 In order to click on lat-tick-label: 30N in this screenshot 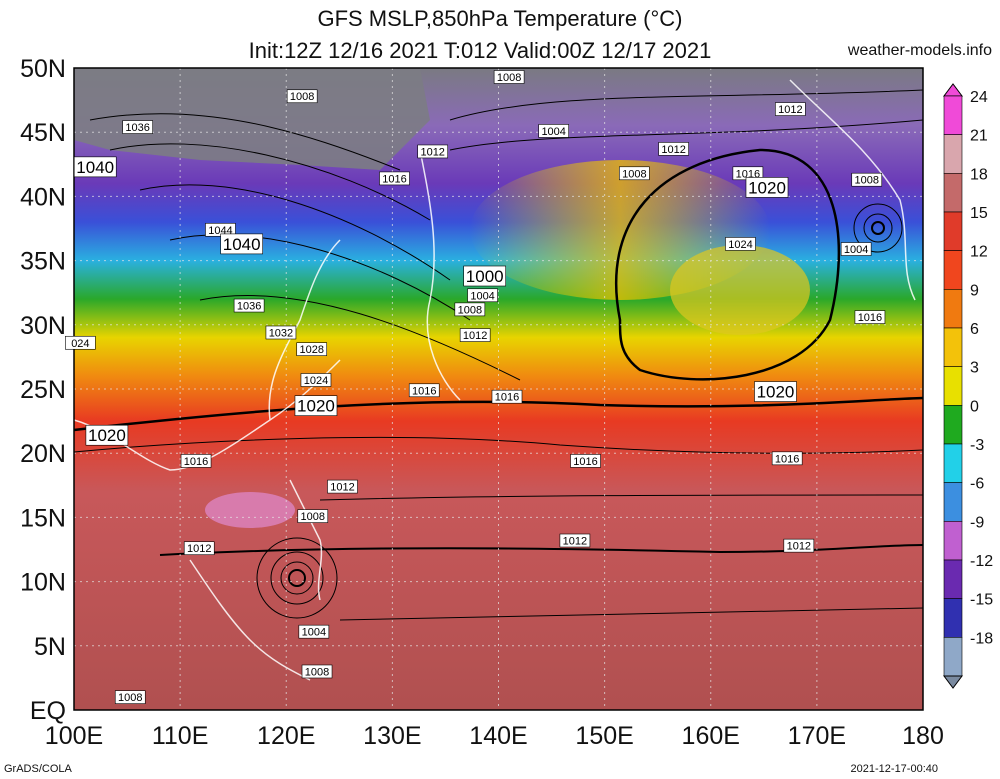, I will do `click(43, 326)`.